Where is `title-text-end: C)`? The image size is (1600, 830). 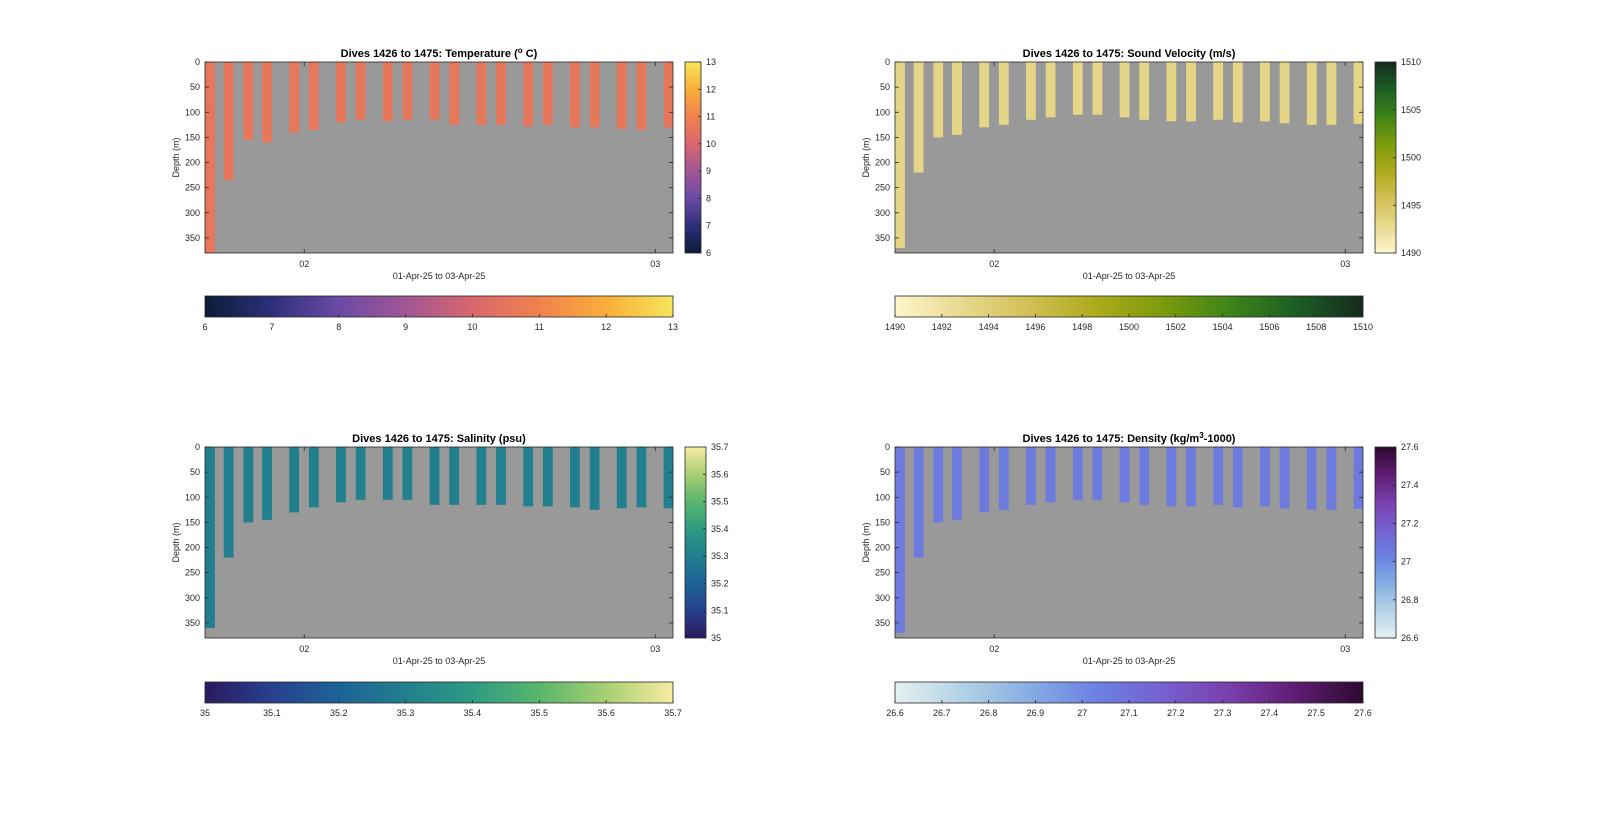 title-text-end: C) is located at coordinates (530, 54).